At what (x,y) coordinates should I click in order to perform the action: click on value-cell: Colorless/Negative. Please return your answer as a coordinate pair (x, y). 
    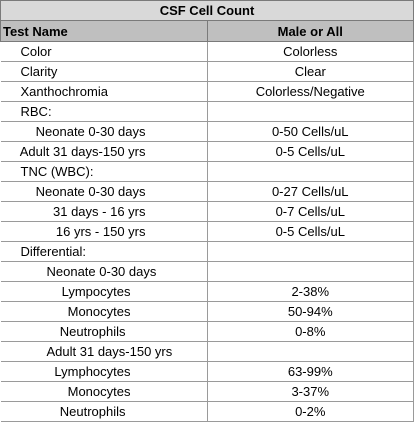
    Looking at the image, I should click on (310, 91).